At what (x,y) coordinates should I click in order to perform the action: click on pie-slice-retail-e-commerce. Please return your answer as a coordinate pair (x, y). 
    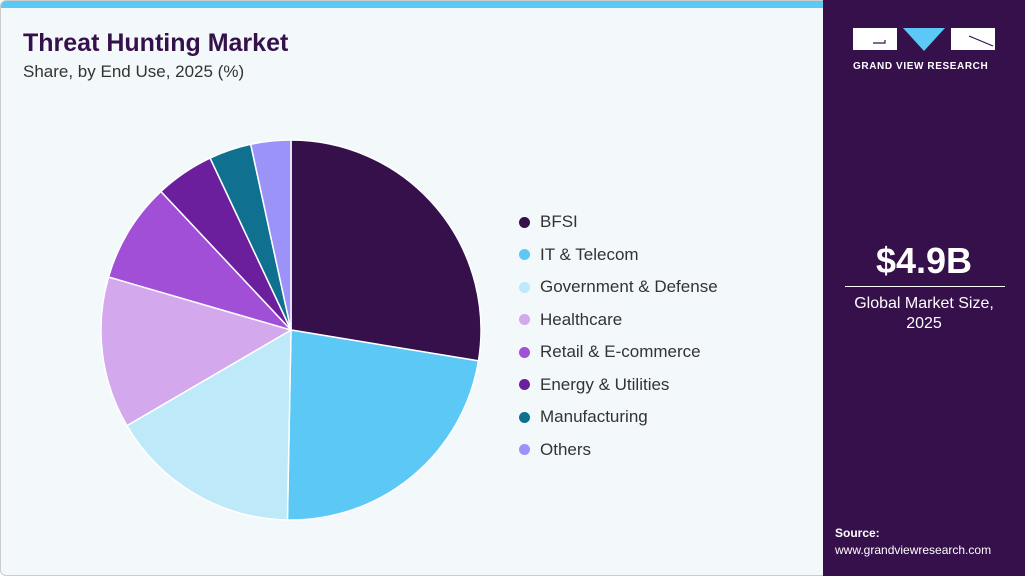
    Looking at the image, I should click on (200, 261).